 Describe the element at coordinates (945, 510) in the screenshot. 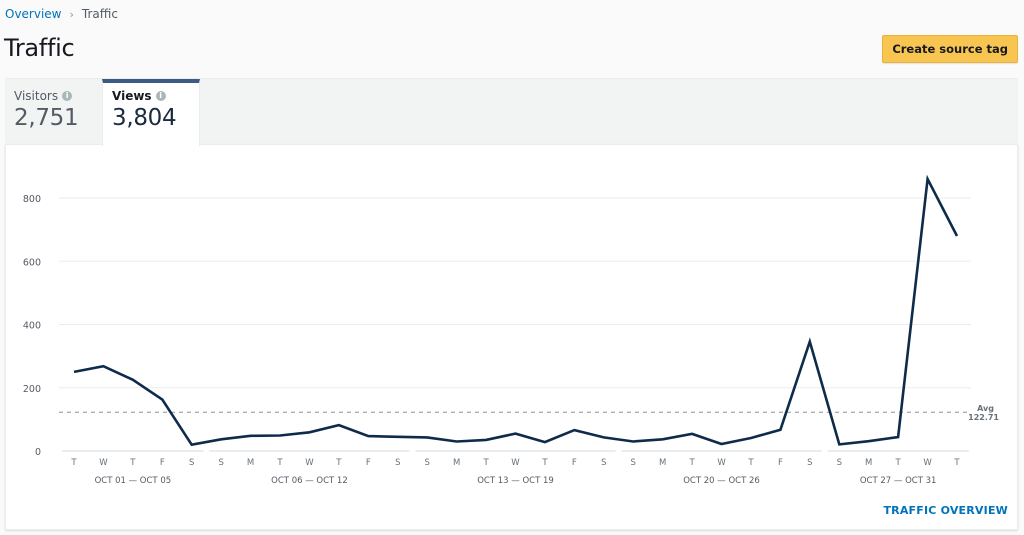

I see `traffic-overview-link: TRAFFIC OVERVIEW` at that location.